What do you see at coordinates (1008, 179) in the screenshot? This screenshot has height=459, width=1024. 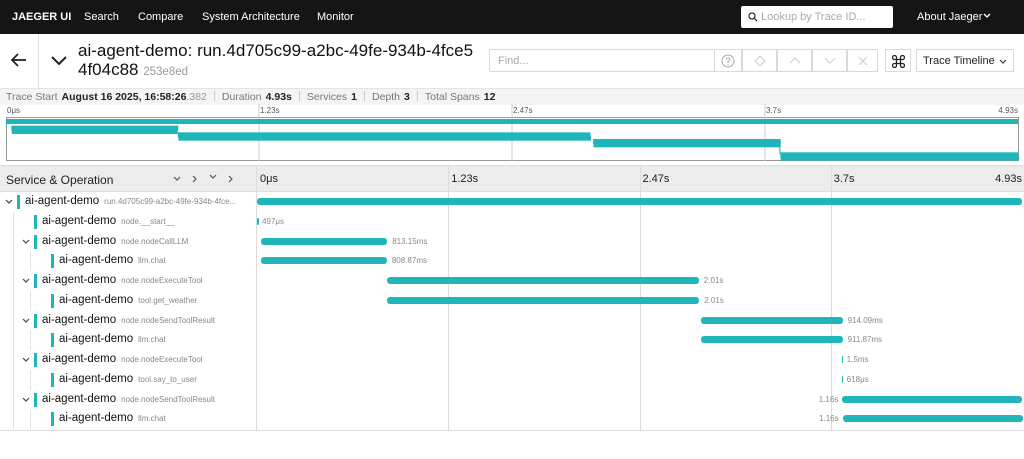 I see `timeline-tick-label: 4.93s` at bounding box center [1008, 179].